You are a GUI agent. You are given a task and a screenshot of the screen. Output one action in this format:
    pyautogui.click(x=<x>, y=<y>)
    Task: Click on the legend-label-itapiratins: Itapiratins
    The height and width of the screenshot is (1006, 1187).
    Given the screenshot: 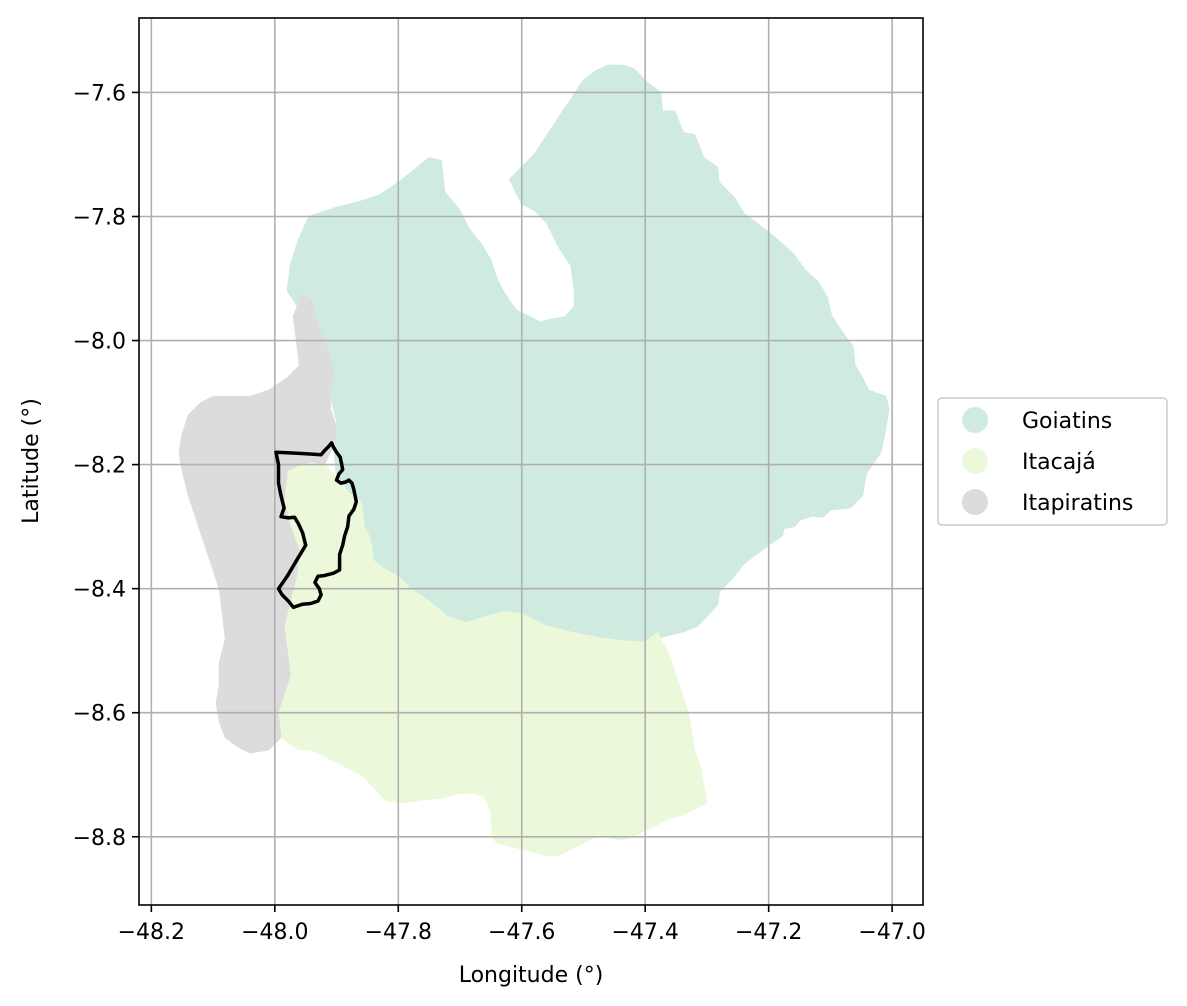 What is the action you would take?
    pyautogui.click(x=1077, y=503)
    